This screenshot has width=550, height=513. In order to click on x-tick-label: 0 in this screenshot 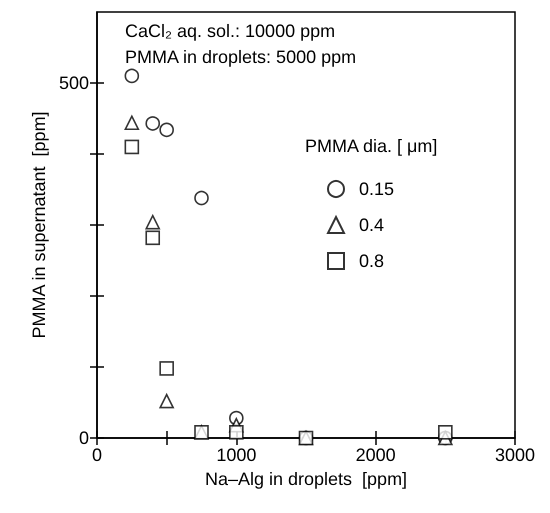, I will do `click(97, 455)`.